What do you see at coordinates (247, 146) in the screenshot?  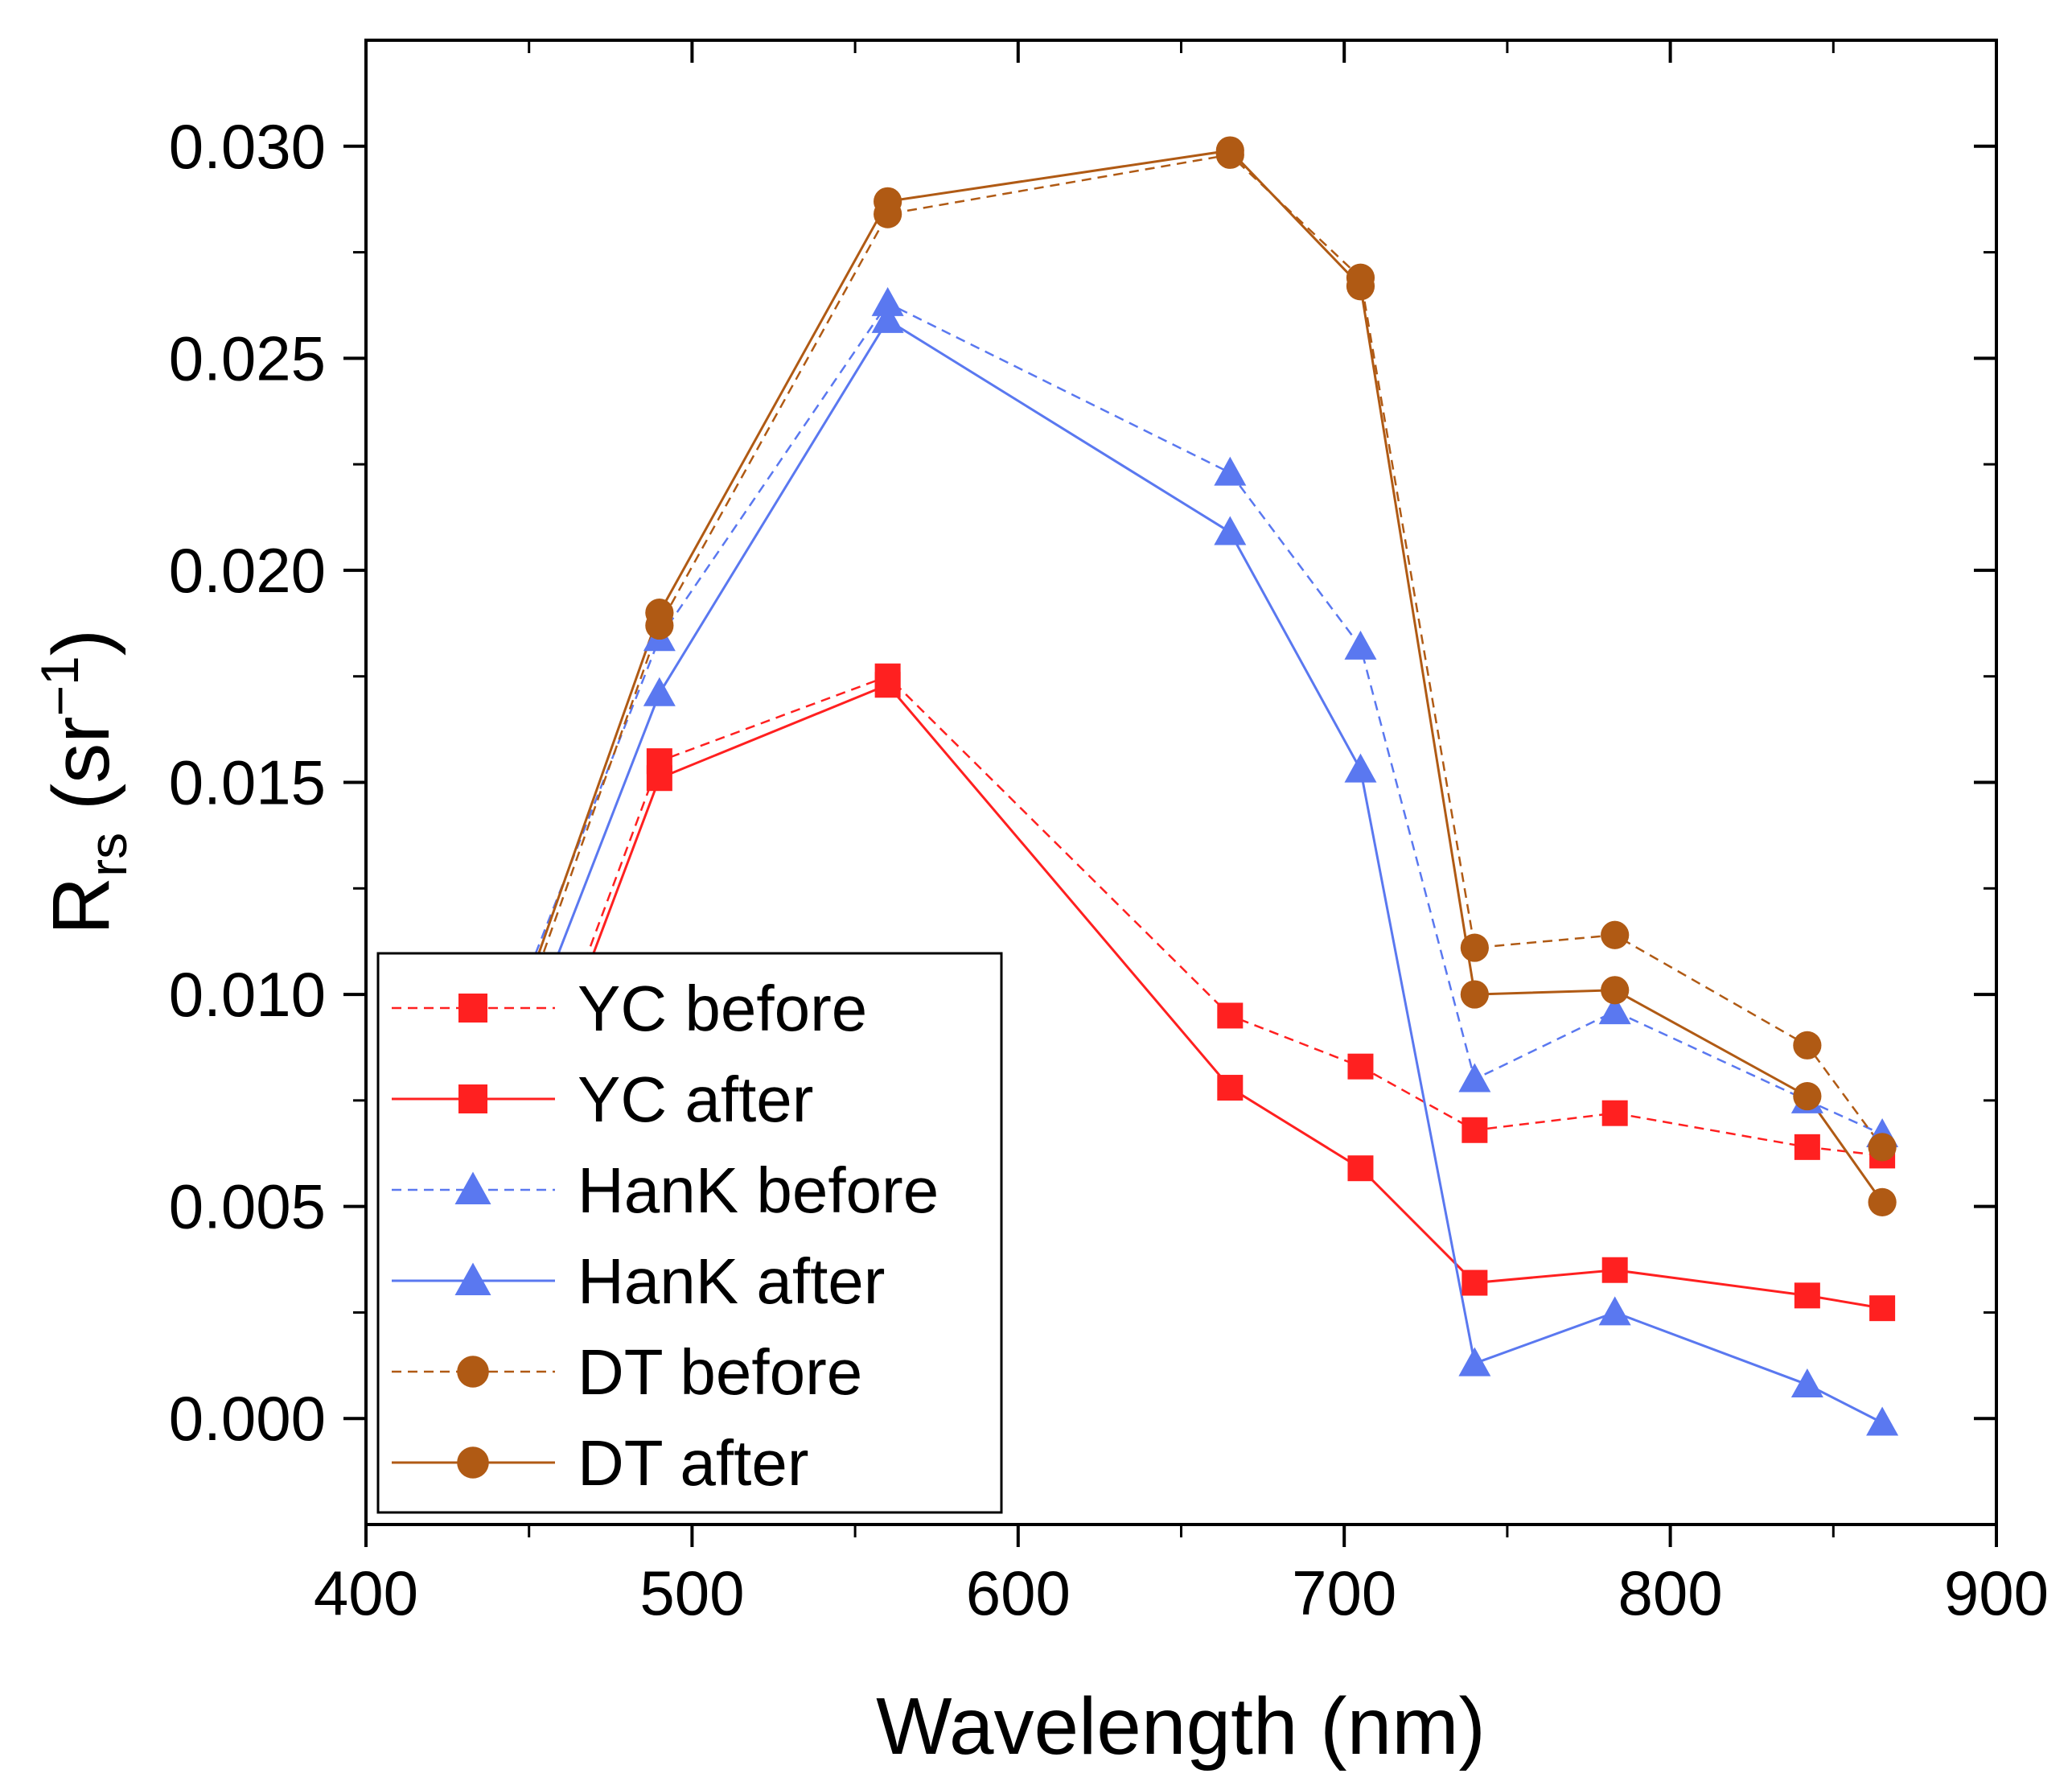 I see `y-tick-label: 0.030` at bounding box center [247, 146].